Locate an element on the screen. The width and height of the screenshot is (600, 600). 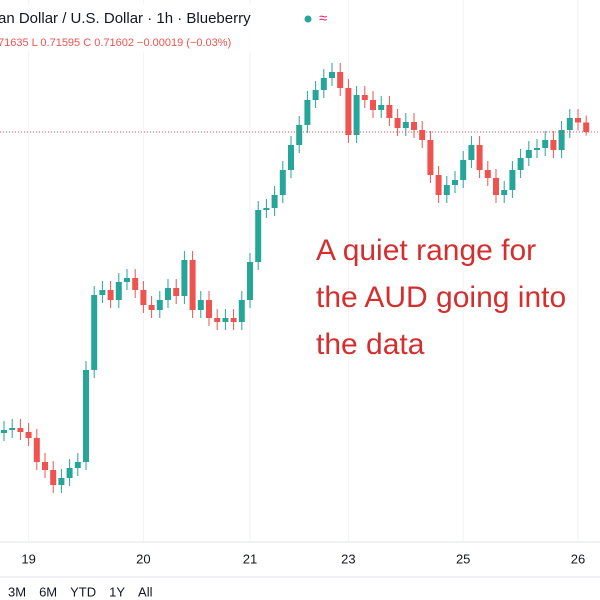
annotation-text: the AUD going into is located at coordinates (441, 297).